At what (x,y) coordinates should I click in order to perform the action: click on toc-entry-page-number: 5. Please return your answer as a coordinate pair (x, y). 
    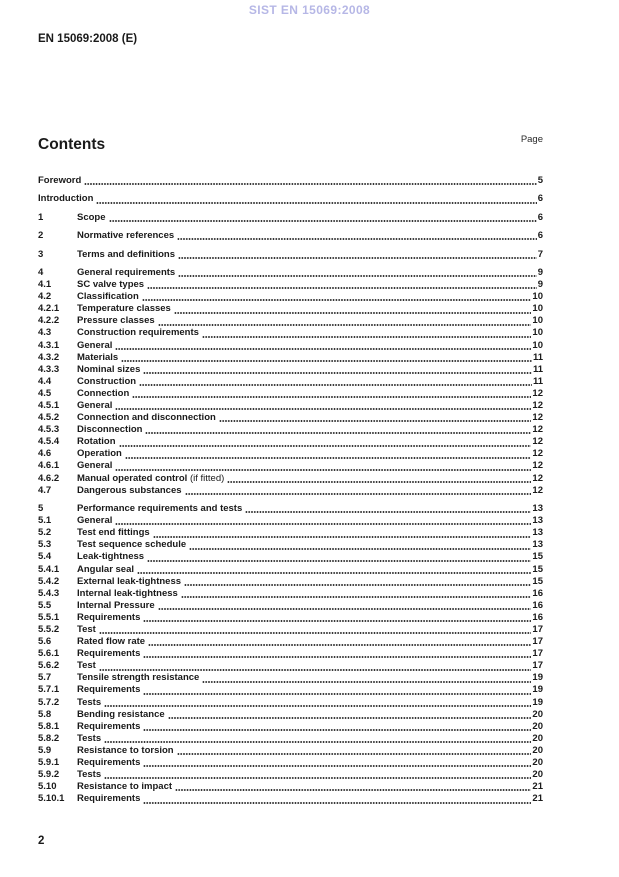
    Looking at the image, I should click on (540, 180).